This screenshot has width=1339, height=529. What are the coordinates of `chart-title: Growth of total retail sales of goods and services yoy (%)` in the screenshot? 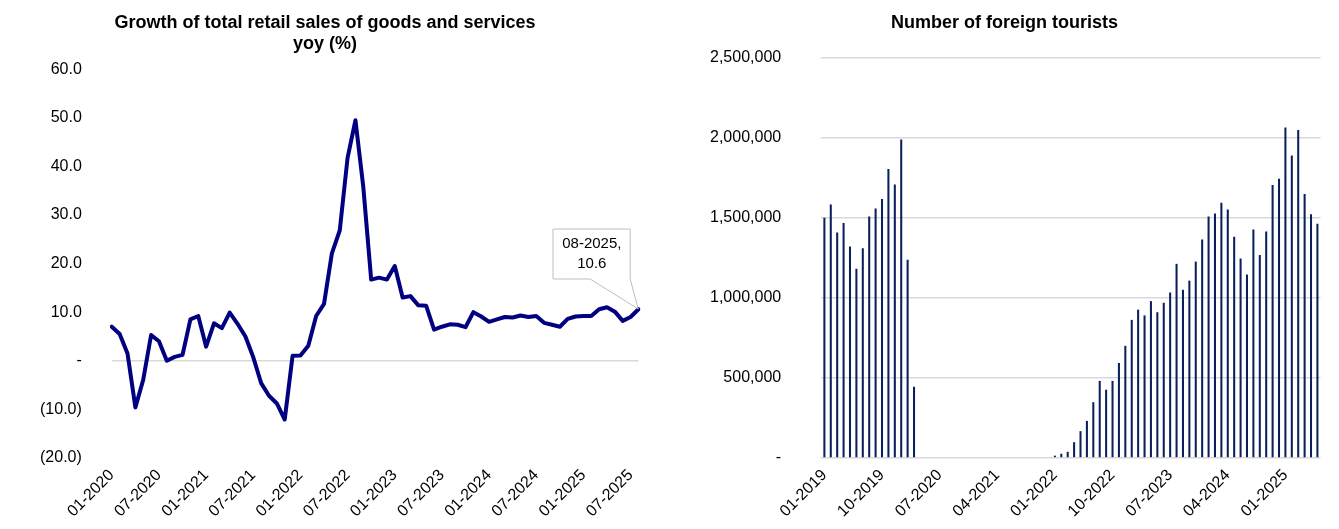 It's located at (325, 32).